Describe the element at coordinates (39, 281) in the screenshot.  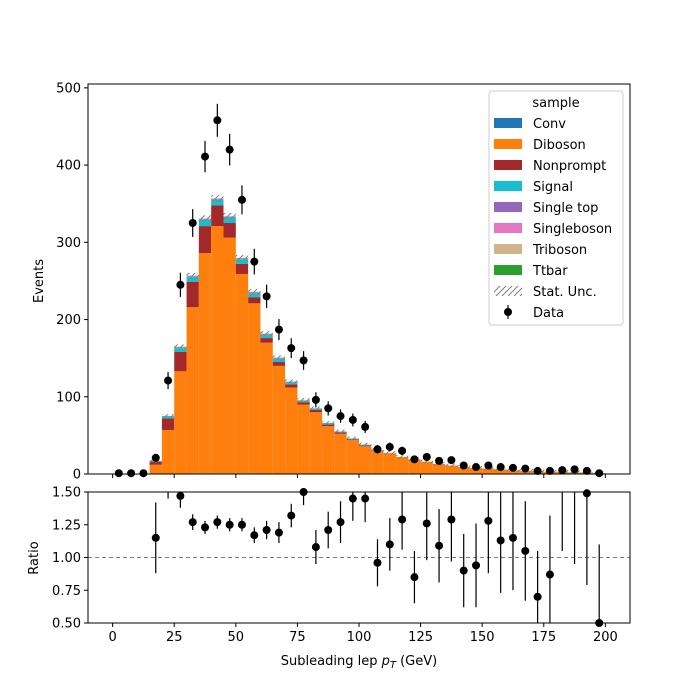
I see `y-axis-label: Events` at that location.